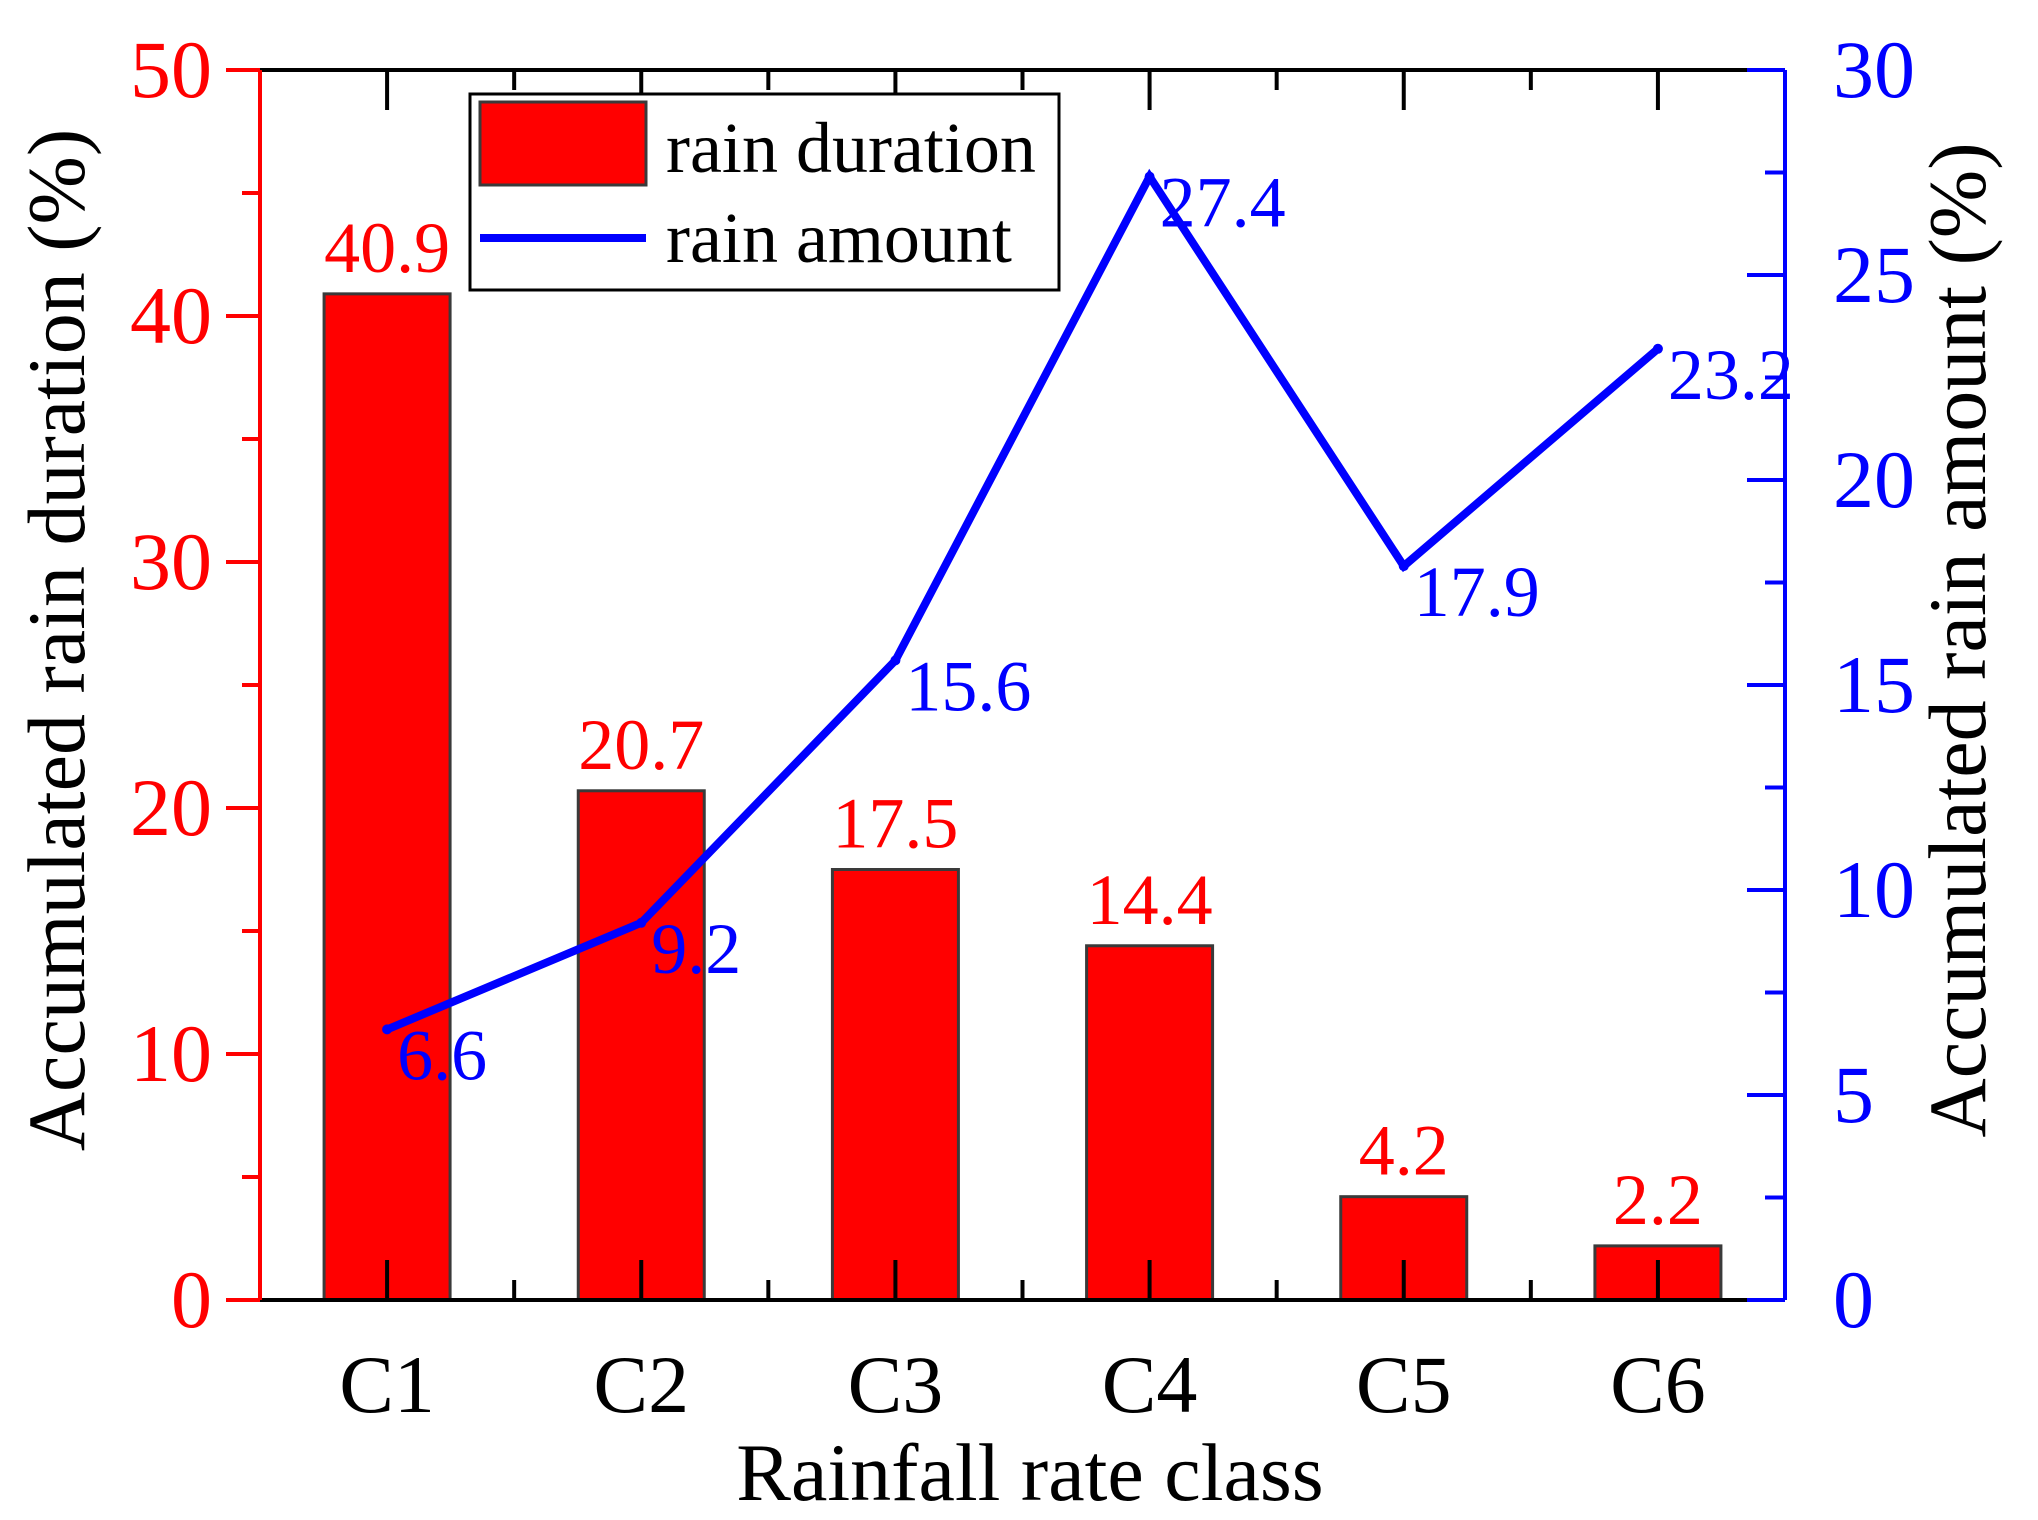 This screenshot has width=2038, height=1520. I want to click on bar-label-c4: 14.4, so click(1150, 900).